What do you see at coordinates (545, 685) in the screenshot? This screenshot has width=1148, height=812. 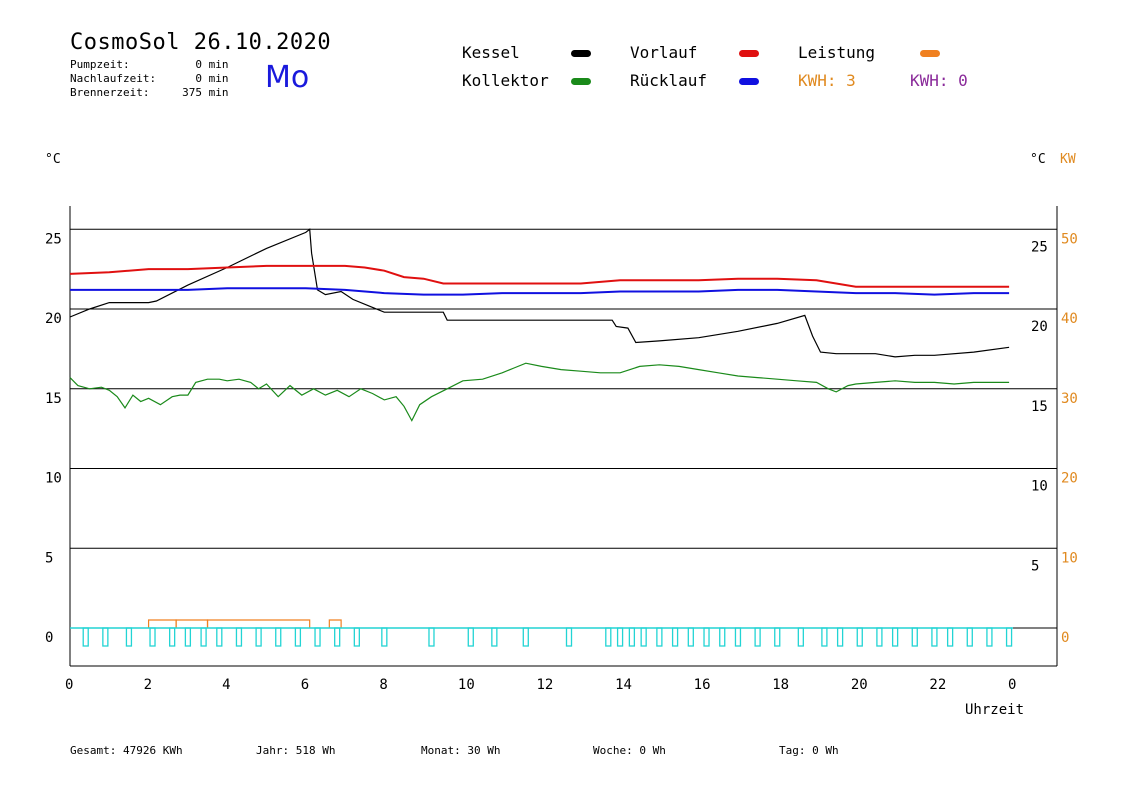 I see `x-tick: 12` at bounding box center [545, 685].